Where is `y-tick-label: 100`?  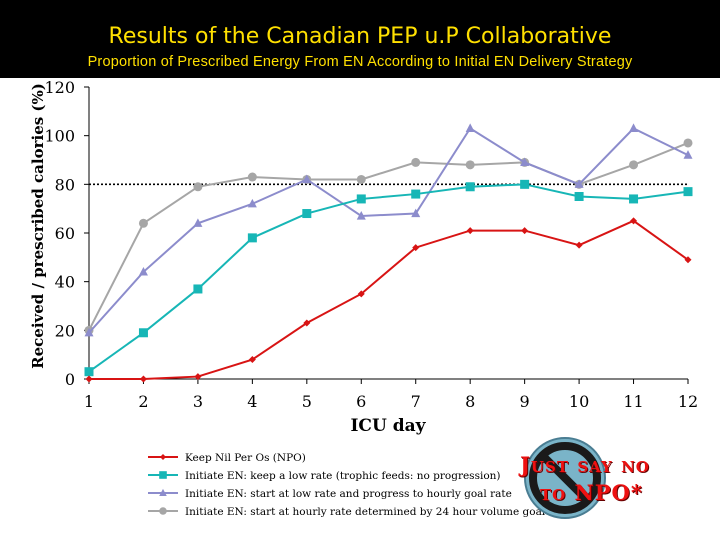 y-tick-label: 100 is located at coordinates (59, 136).